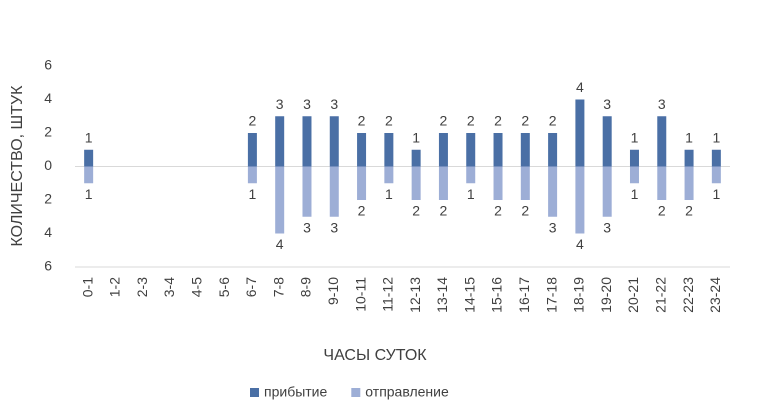 The width and height of the screenshot is (772, 406). Describe the element at coordinates (296, 392) in the screenshot. I see `legend-label: прибытие` at that location.